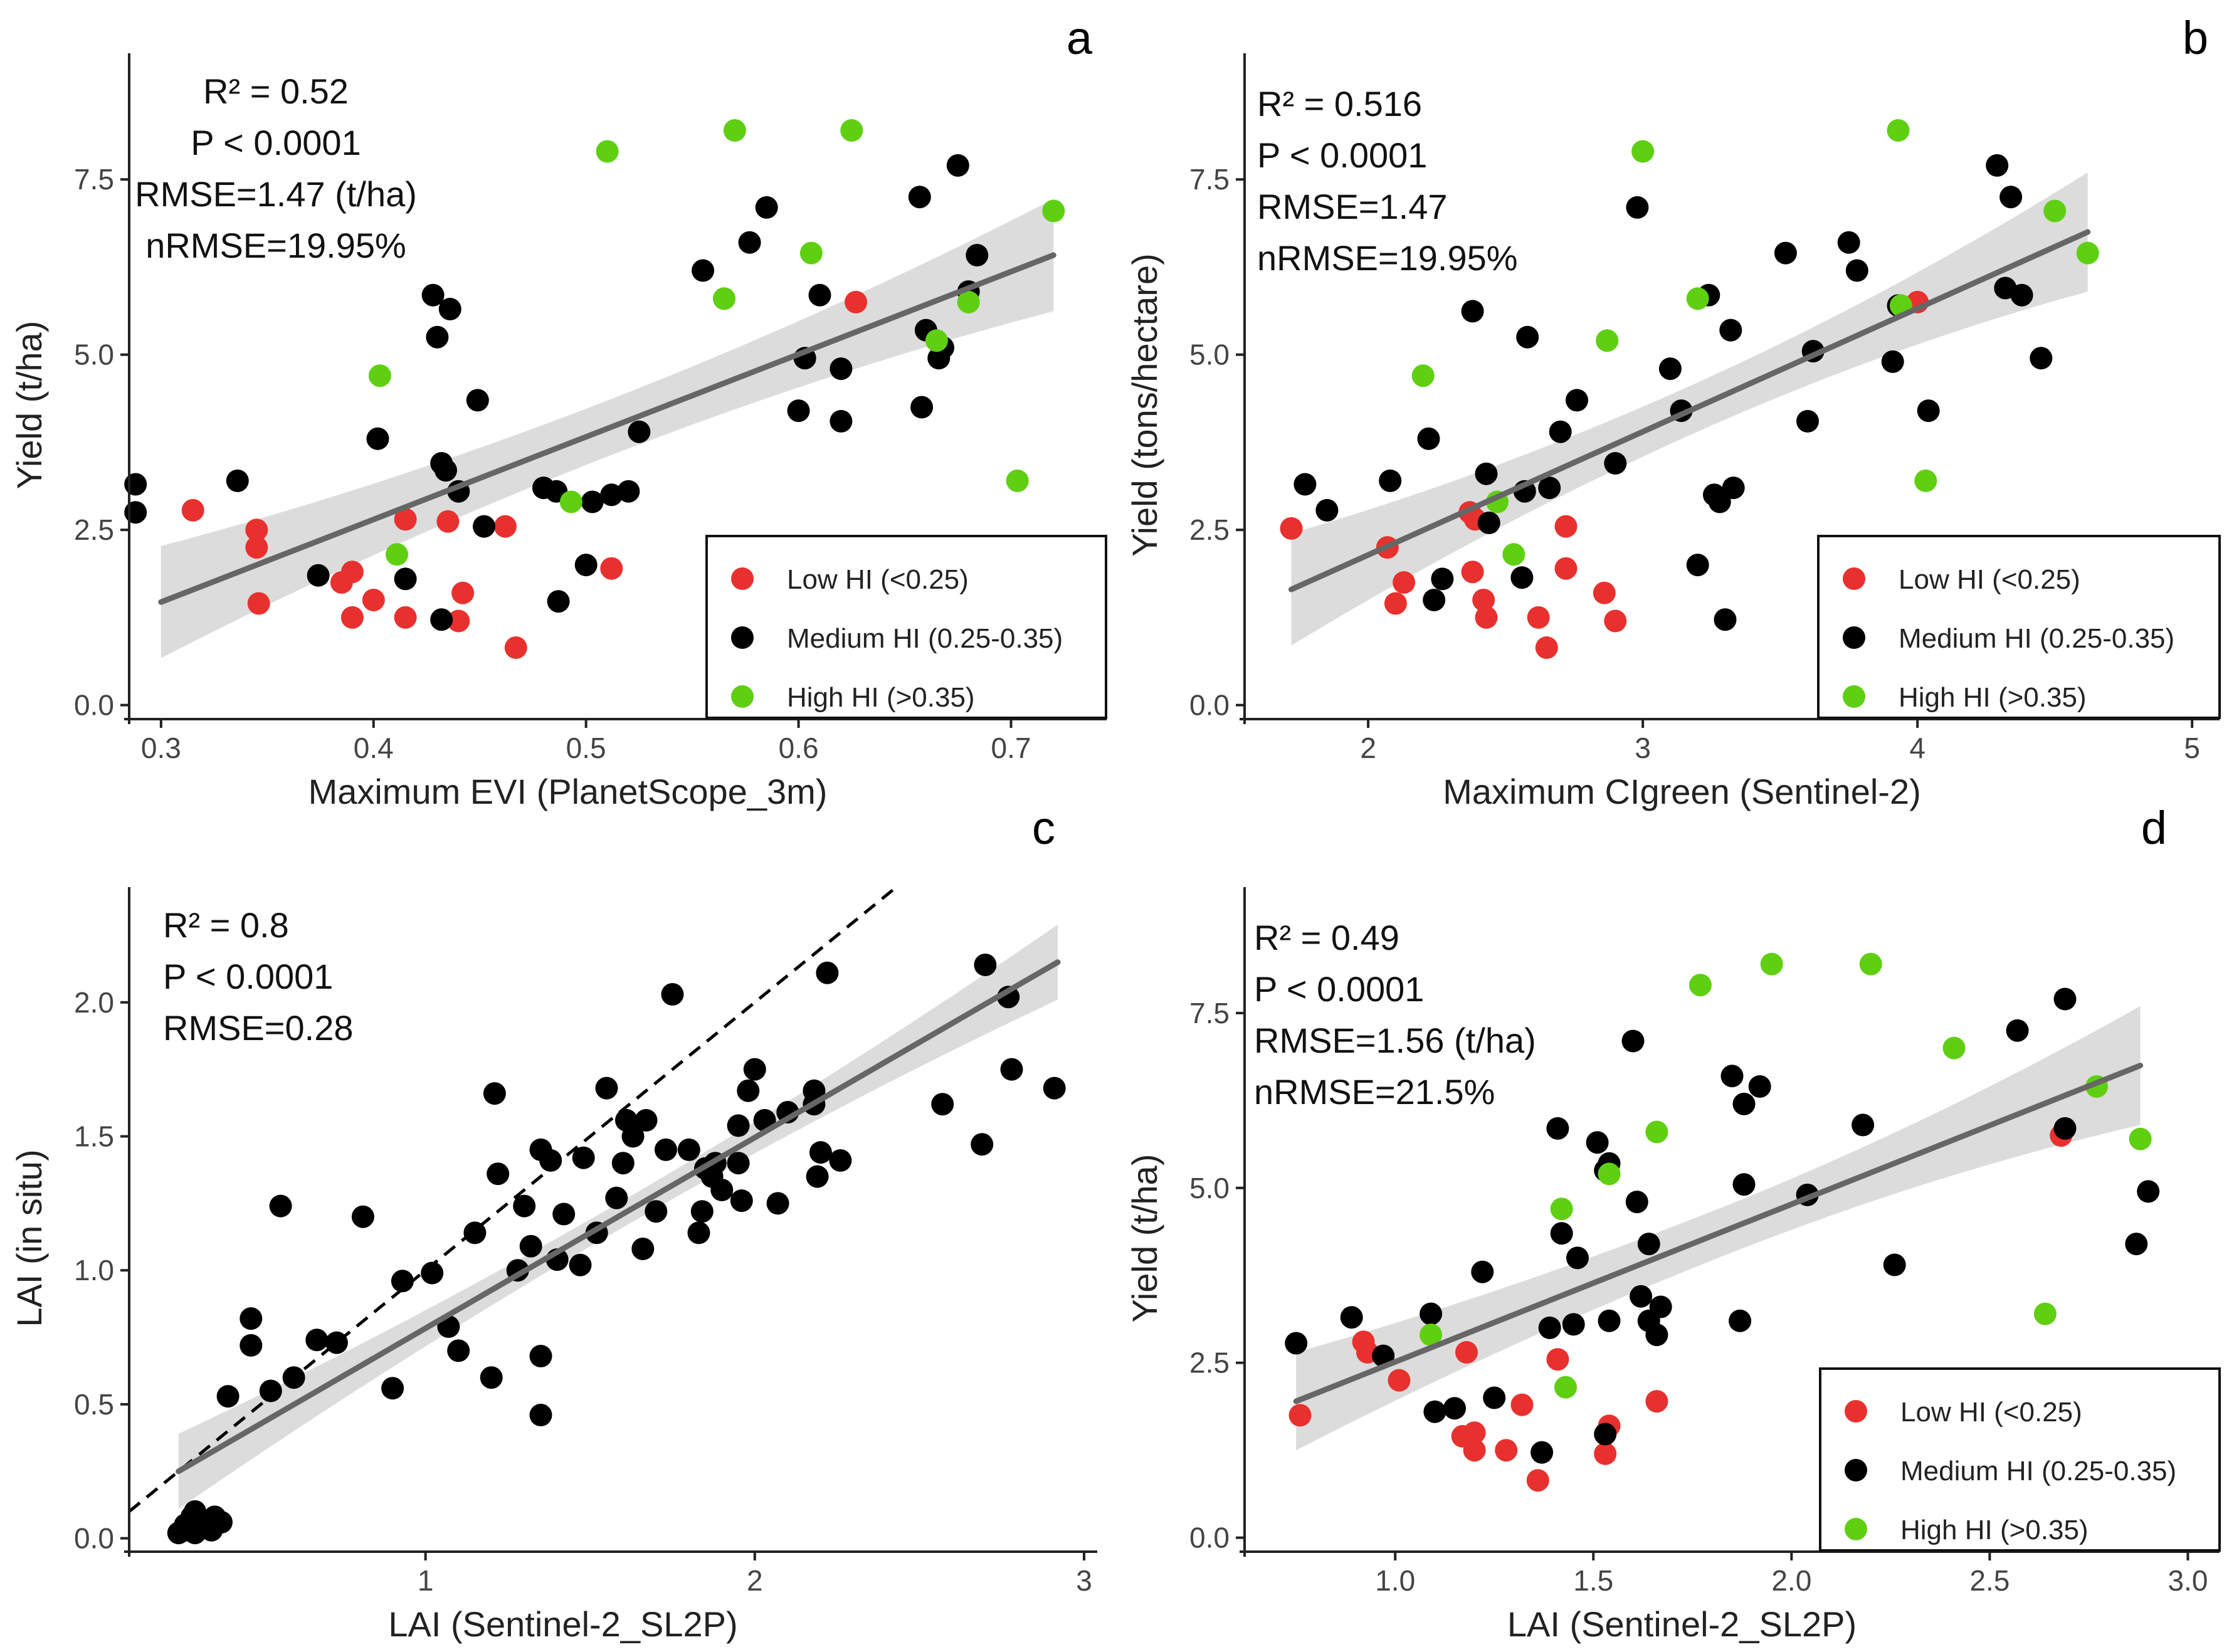  Describe the element at coordinates (1209, 179) in the screenshot. I see `y-tick-label: 7.5` at that location.